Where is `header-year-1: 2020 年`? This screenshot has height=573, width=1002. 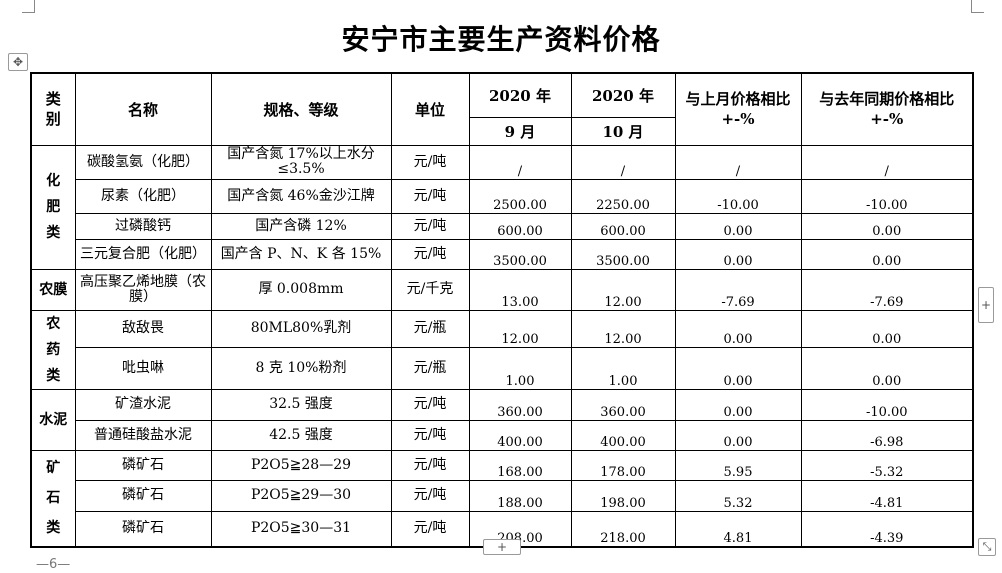 header-year-1: 2020 年 is located at coordinates (520, 95).